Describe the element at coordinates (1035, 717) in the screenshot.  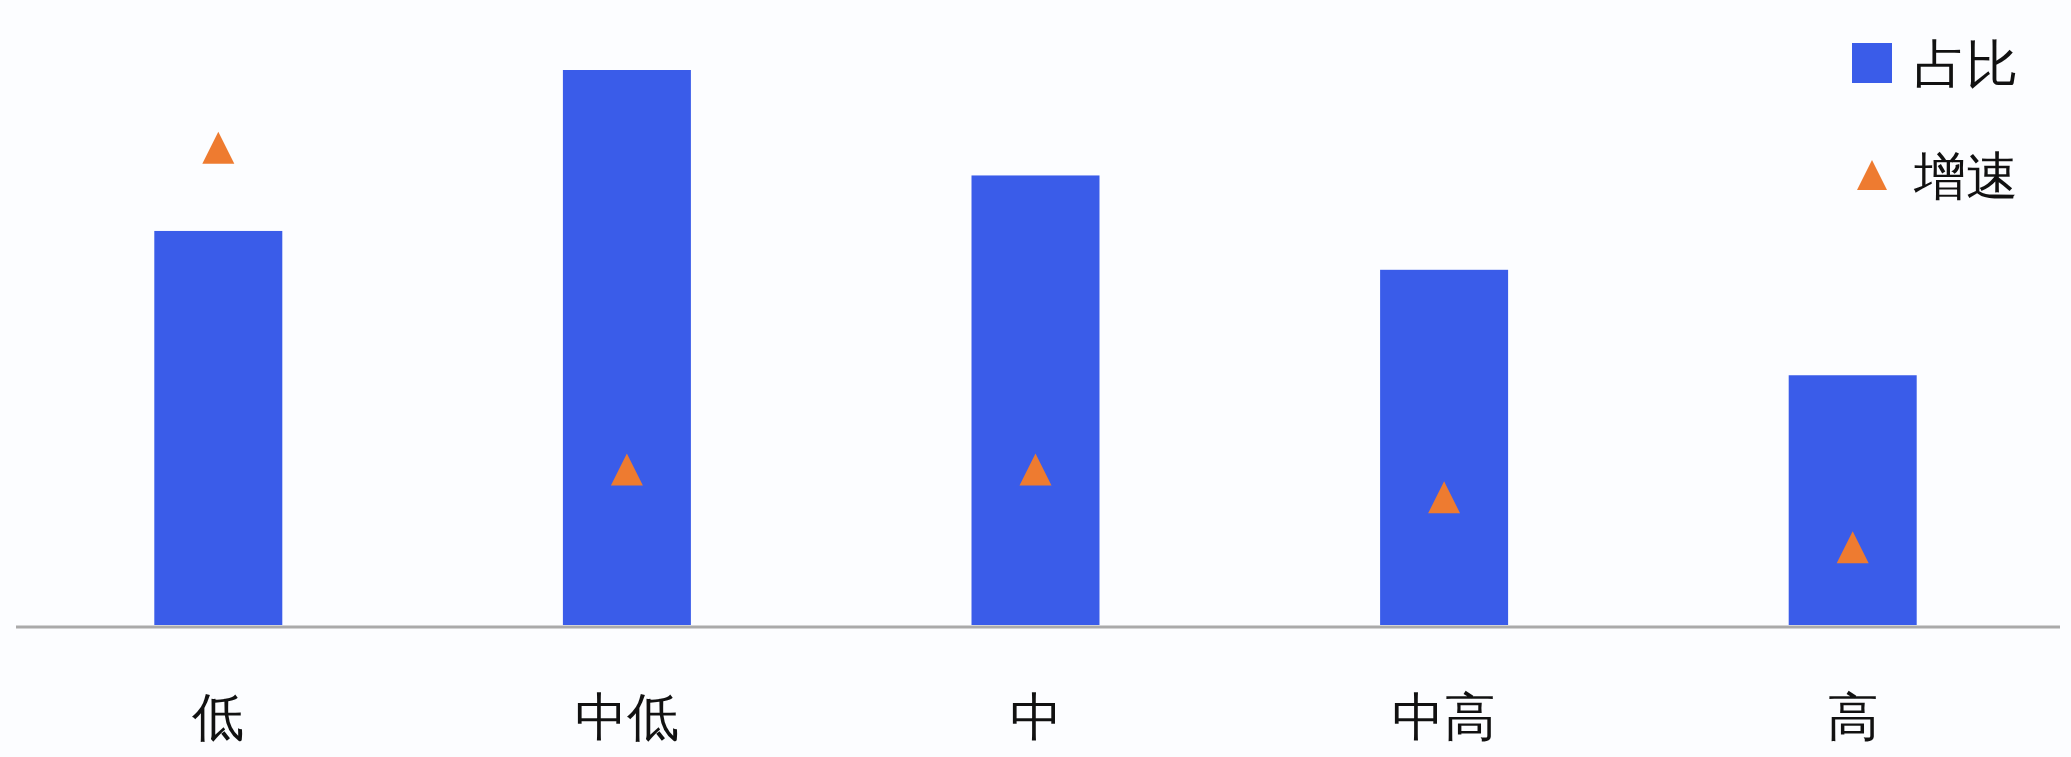
I see `x-tick-label: 中` at that location.